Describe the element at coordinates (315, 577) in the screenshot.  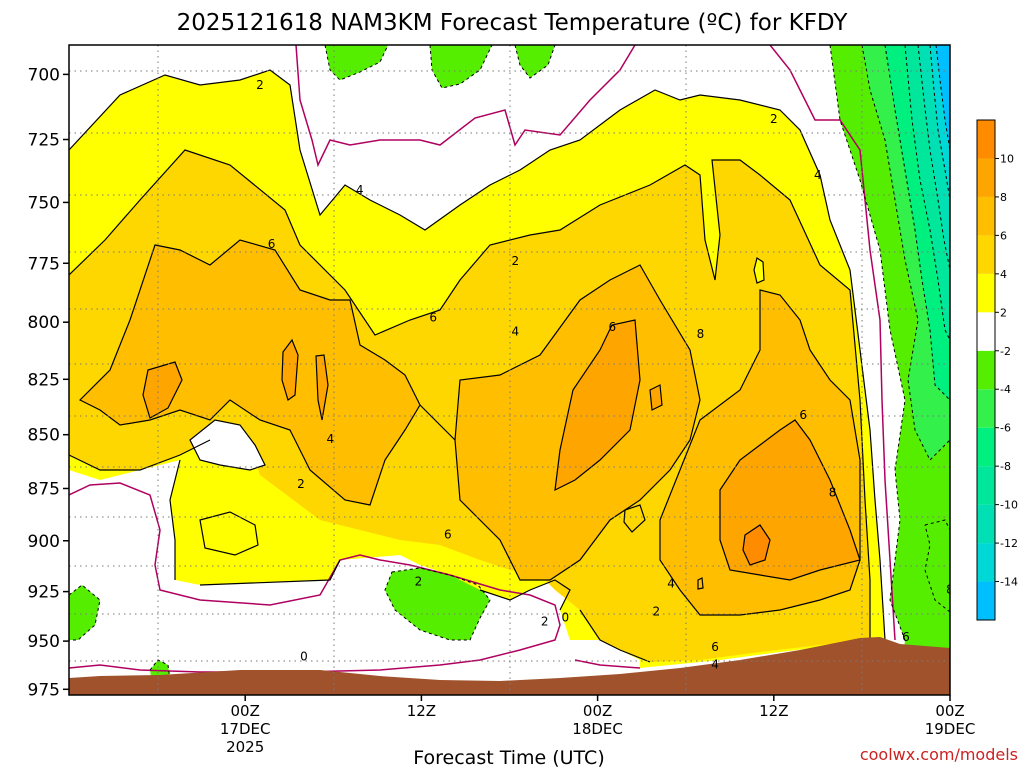
I see `freezing-line-lower` at that location.